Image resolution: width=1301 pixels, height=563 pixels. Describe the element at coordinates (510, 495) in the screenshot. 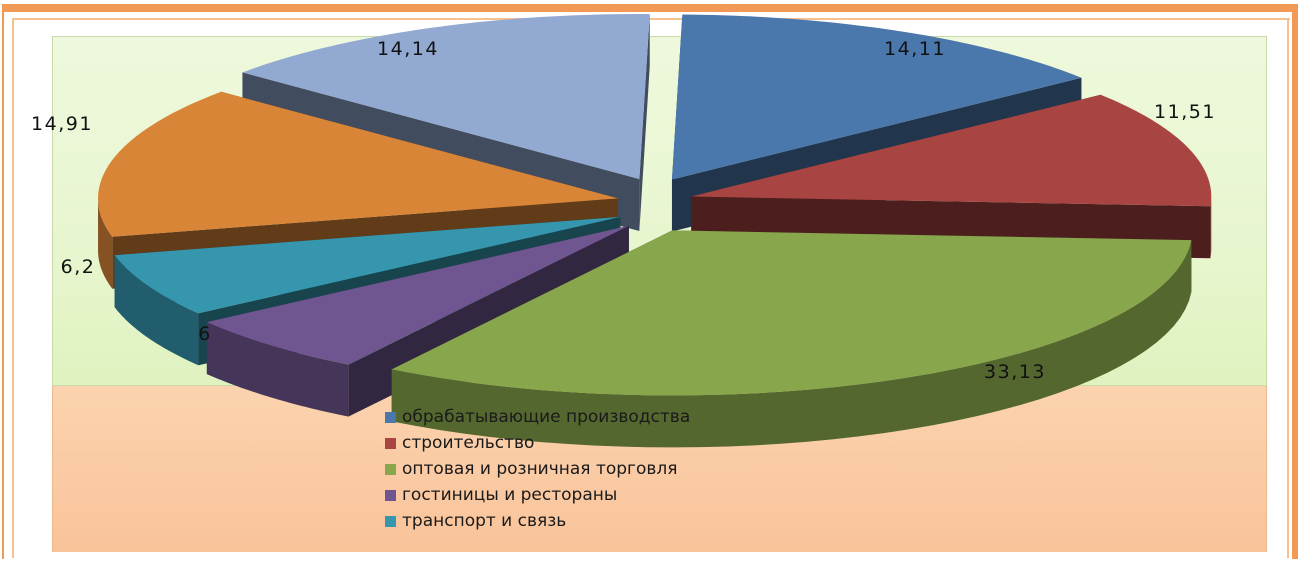

I see `legend-label: гостиницы и рестораны` at that location.